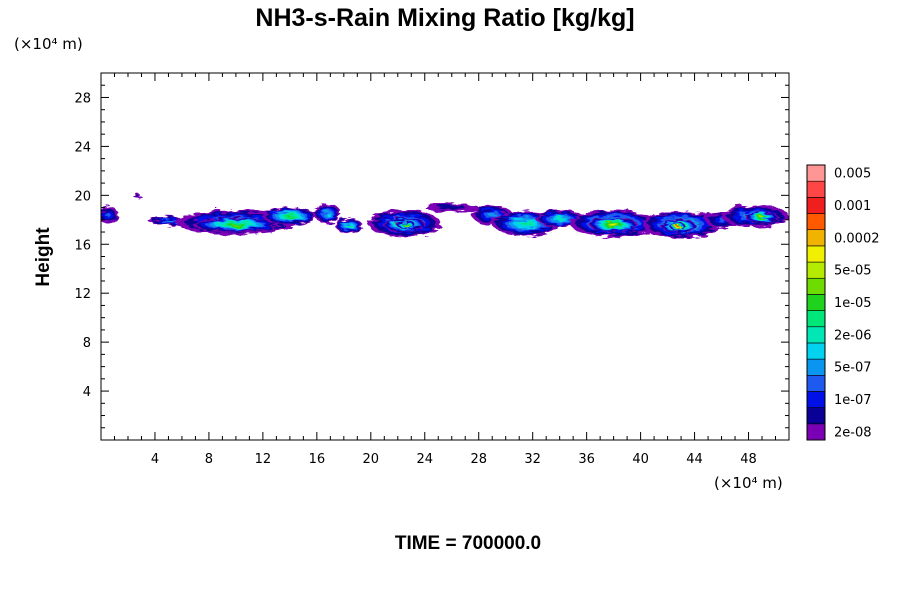 This screenshot has height=600, width=900. I want to click on colorbar-label: 5e-05, so click(853, 271).